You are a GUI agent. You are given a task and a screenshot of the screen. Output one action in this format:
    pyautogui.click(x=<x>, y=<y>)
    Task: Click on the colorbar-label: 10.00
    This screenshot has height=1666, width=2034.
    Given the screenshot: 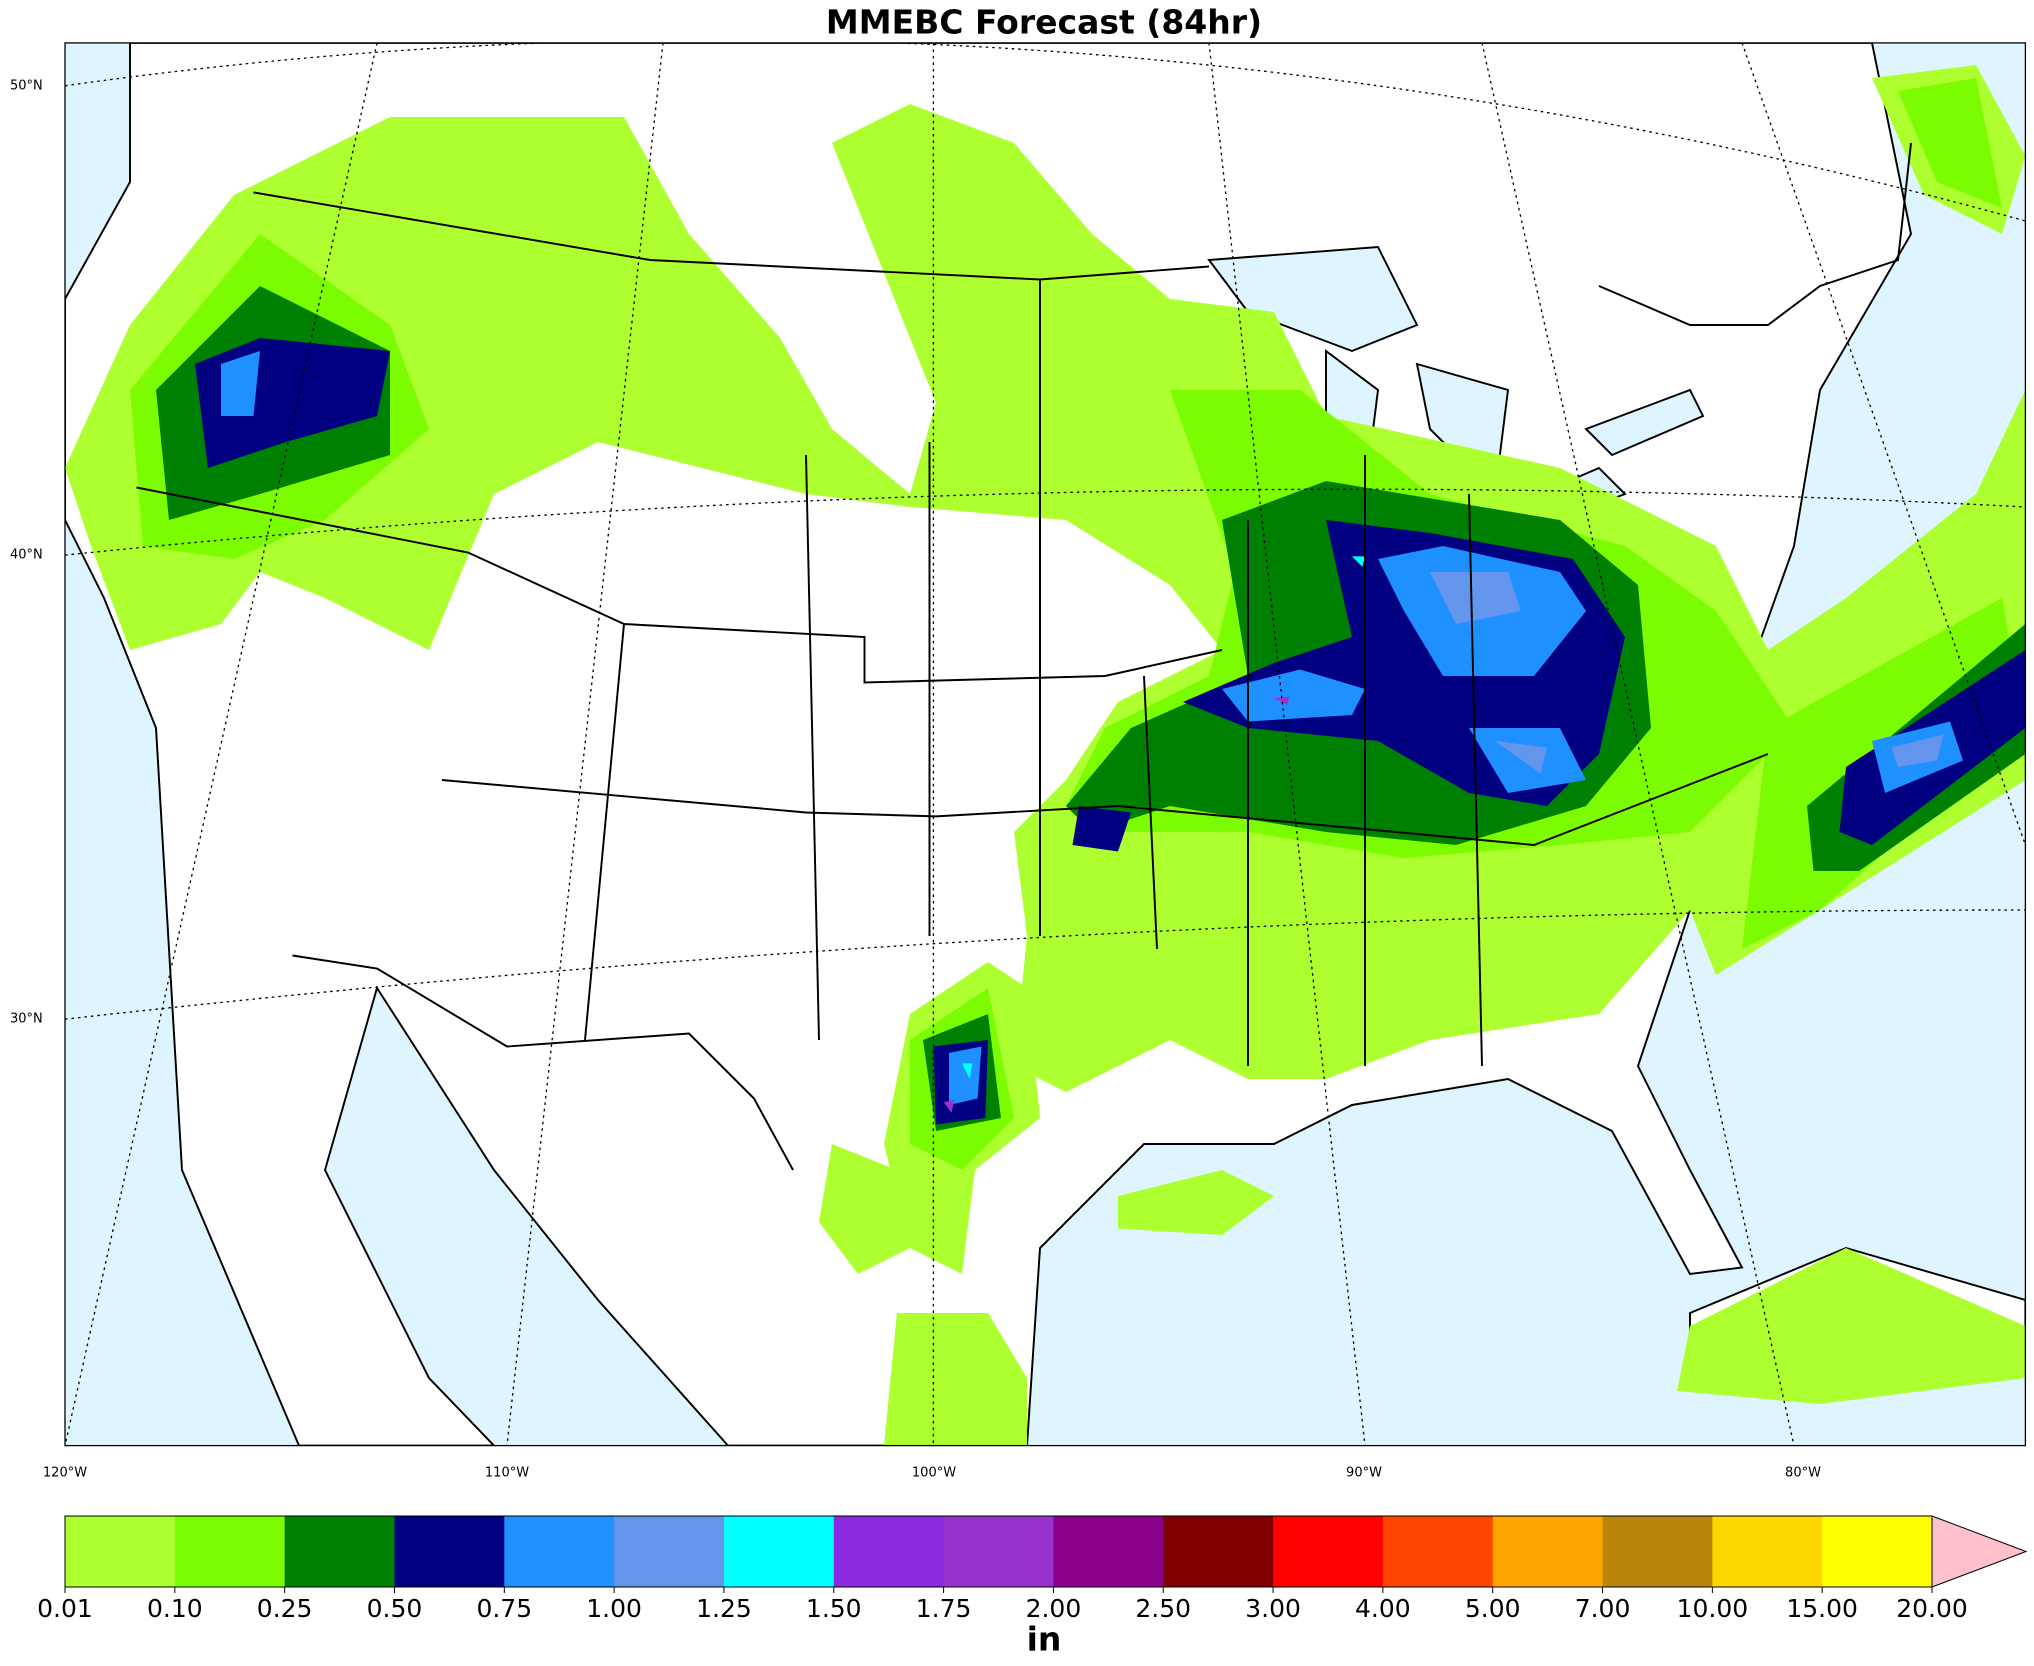 What is the action you would take?
    pyautogui.click(x=1713, y=1608)
    